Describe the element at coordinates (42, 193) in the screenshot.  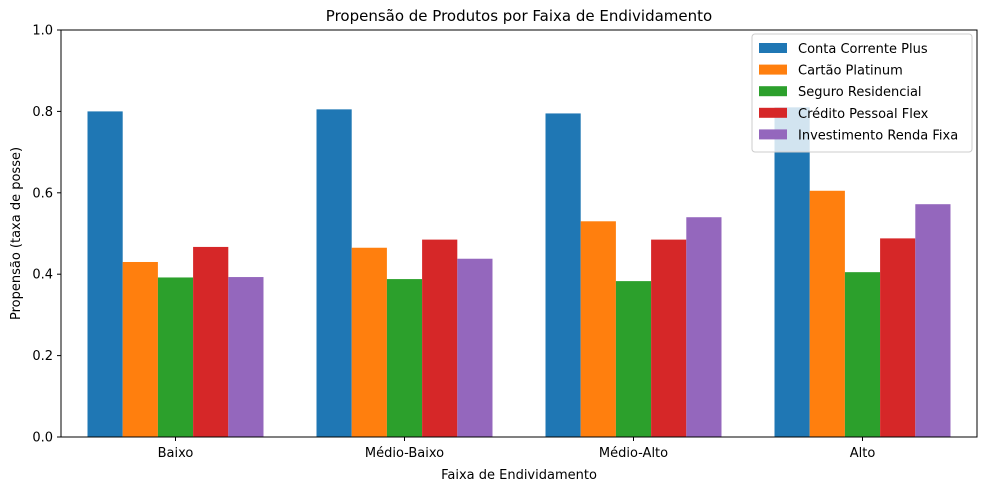
I see `y-tick-label: 0.6` at that location.